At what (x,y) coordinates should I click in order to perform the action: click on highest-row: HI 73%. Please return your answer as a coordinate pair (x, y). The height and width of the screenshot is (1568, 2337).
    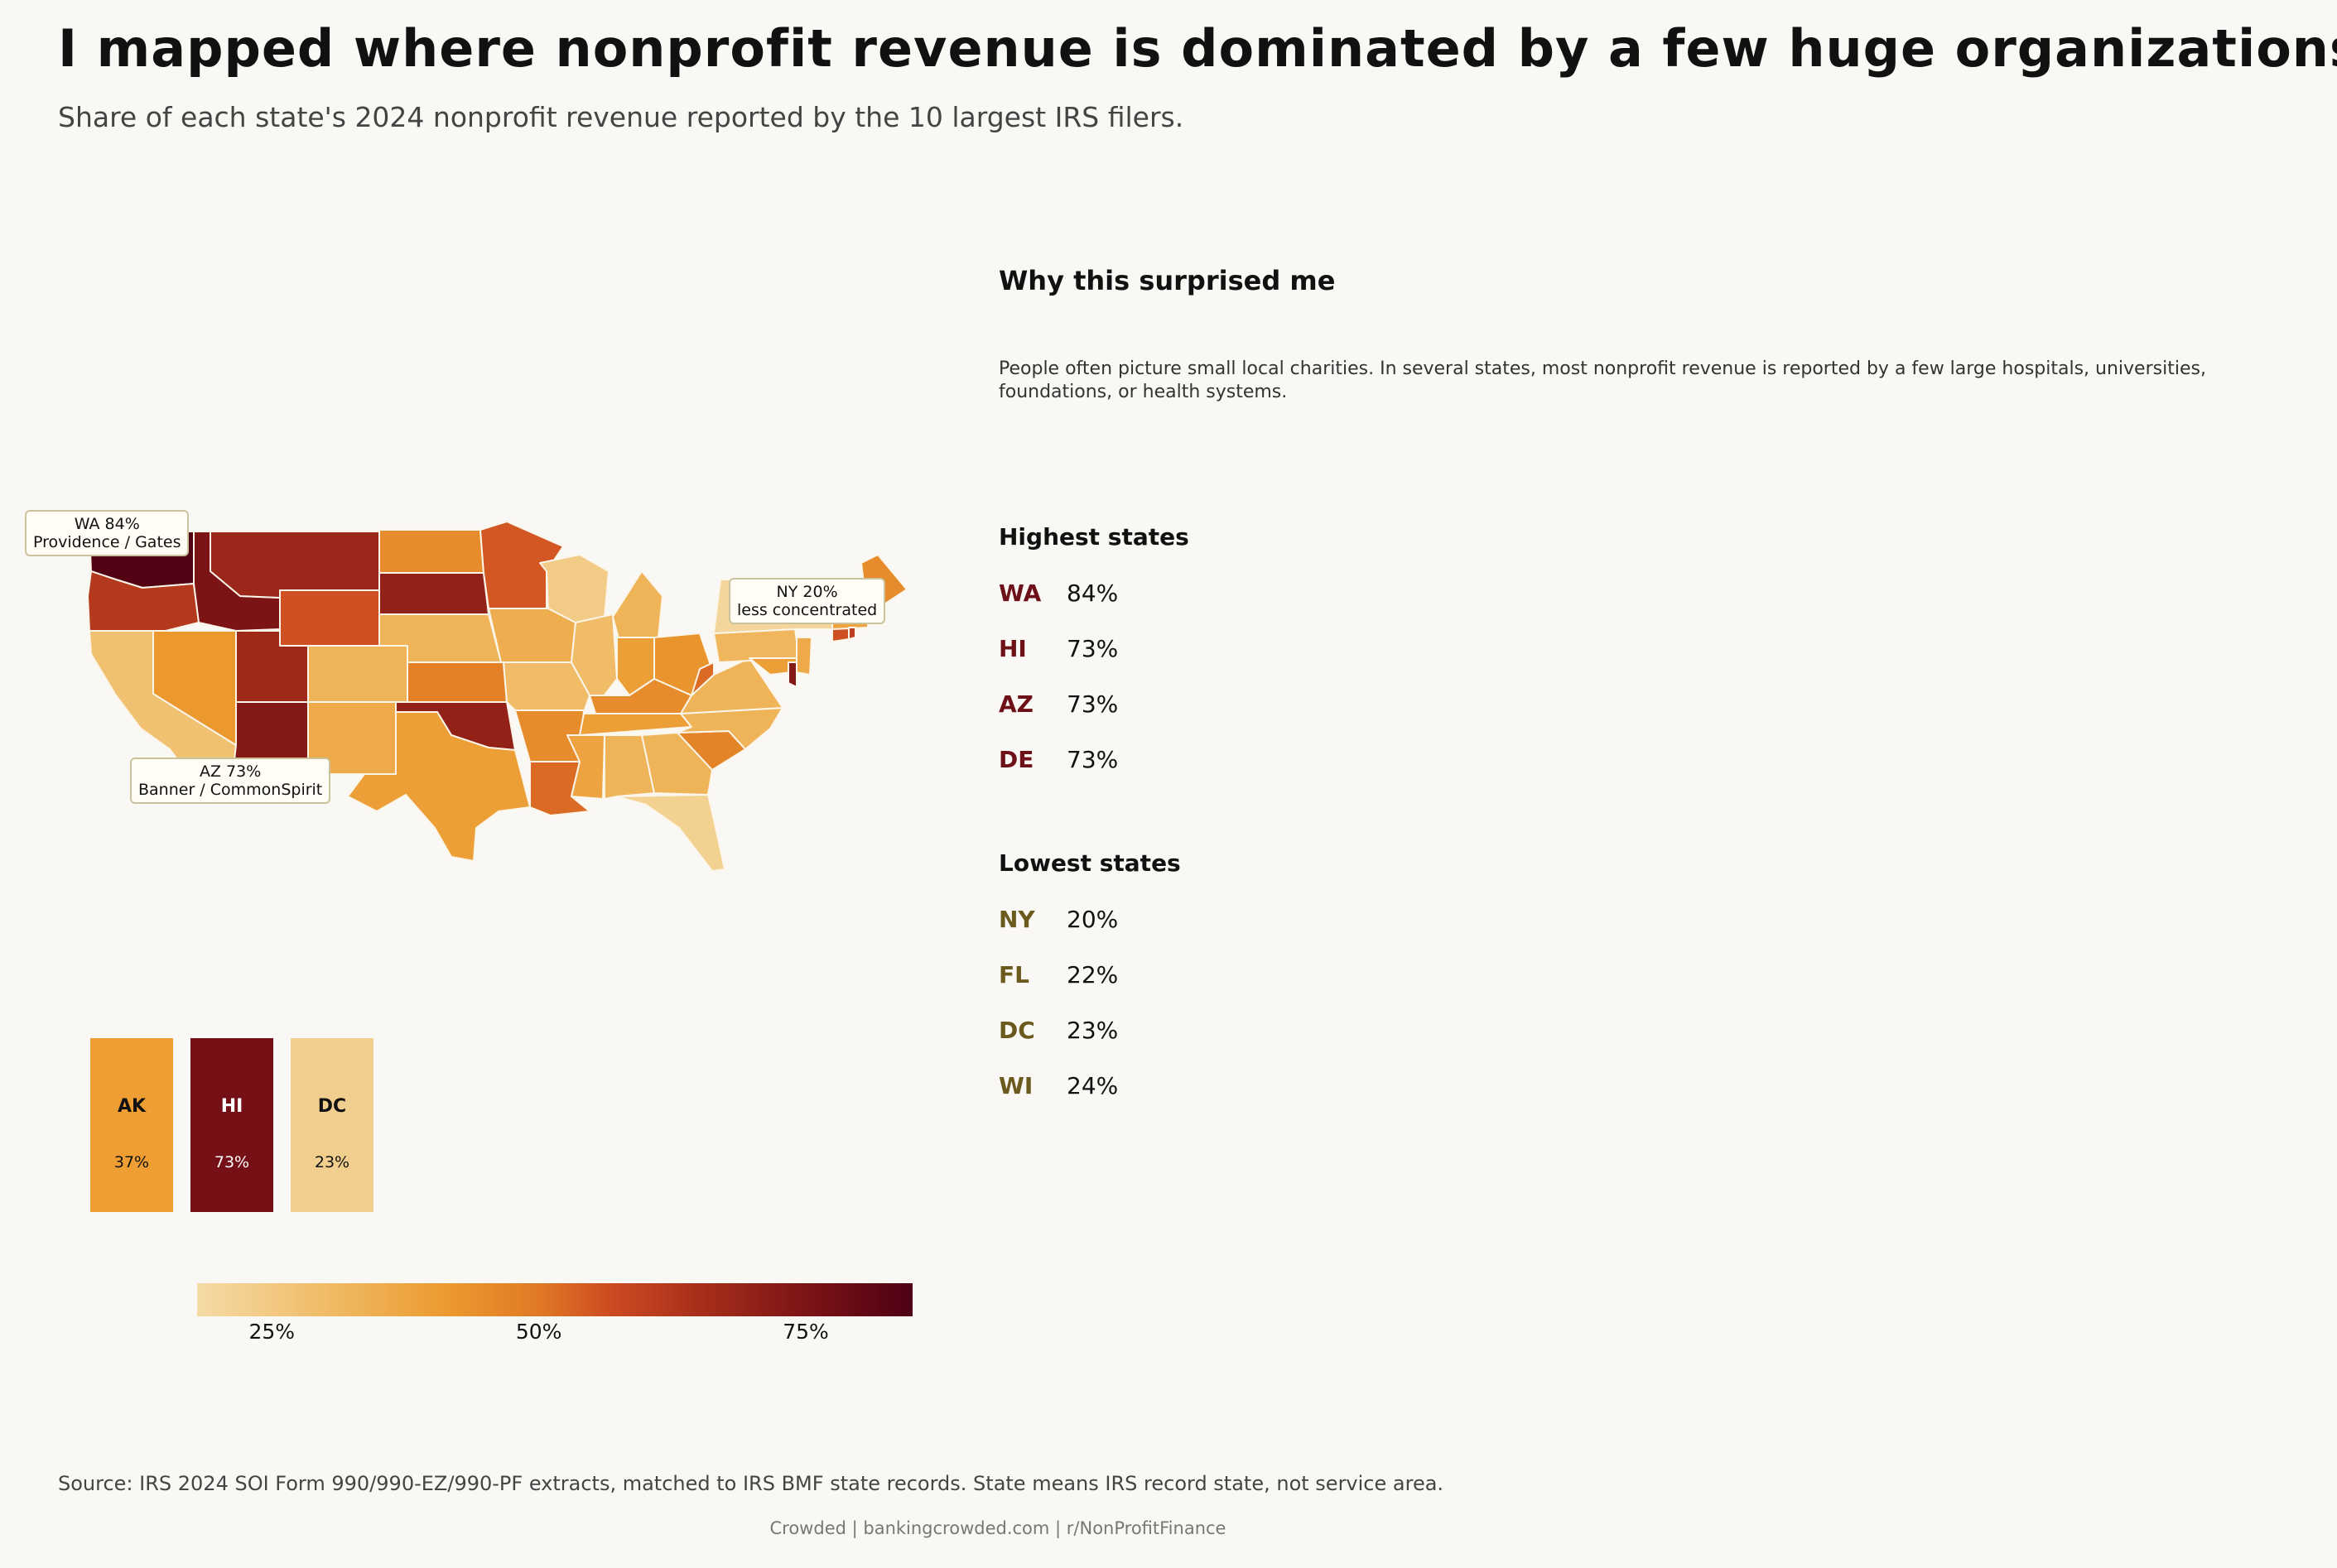
    Looking at the image, I should click on (1058, 648).